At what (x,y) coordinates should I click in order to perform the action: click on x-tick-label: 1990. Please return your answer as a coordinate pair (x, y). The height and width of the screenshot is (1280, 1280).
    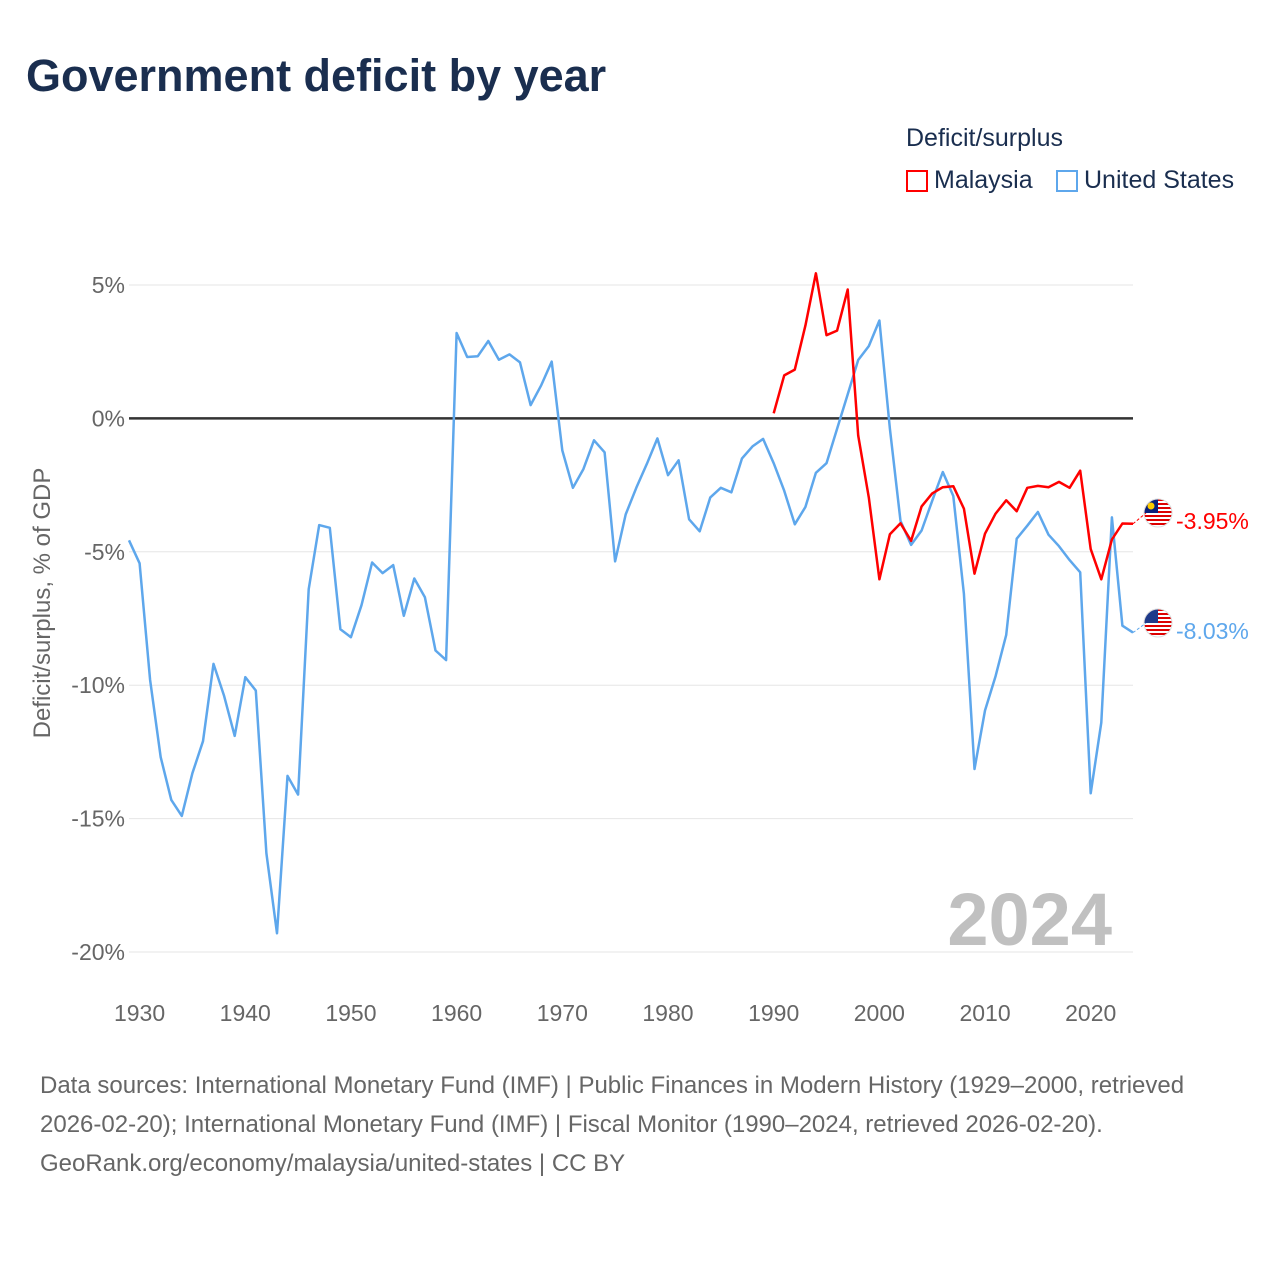
    Looking at the image, I should click on (773, 1013).